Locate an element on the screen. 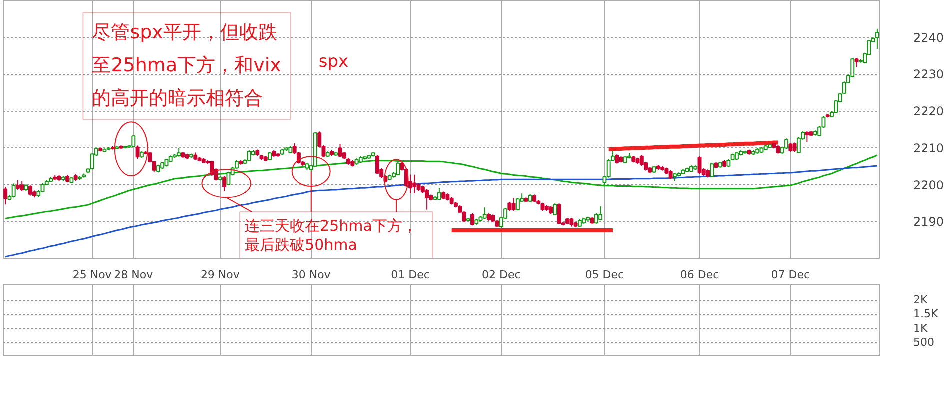  y-tick-label: 2K is located at coordinates (921, 300).